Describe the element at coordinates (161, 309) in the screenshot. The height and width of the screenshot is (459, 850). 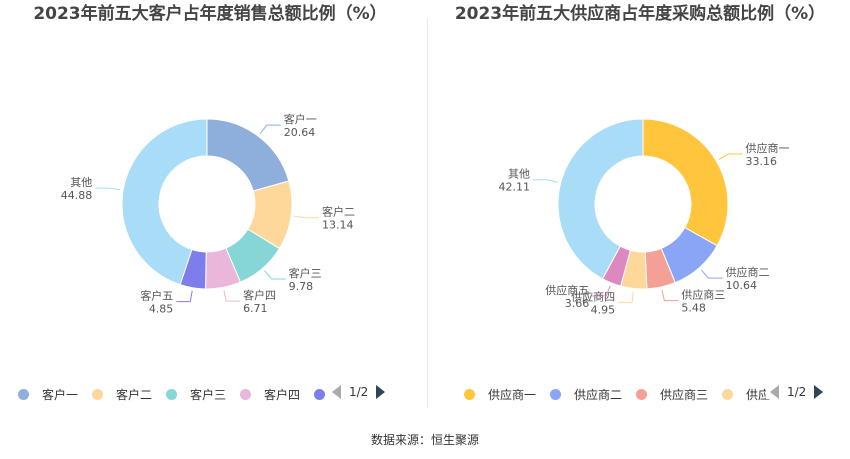
I see `slice-value-label: 4.85` at that location.